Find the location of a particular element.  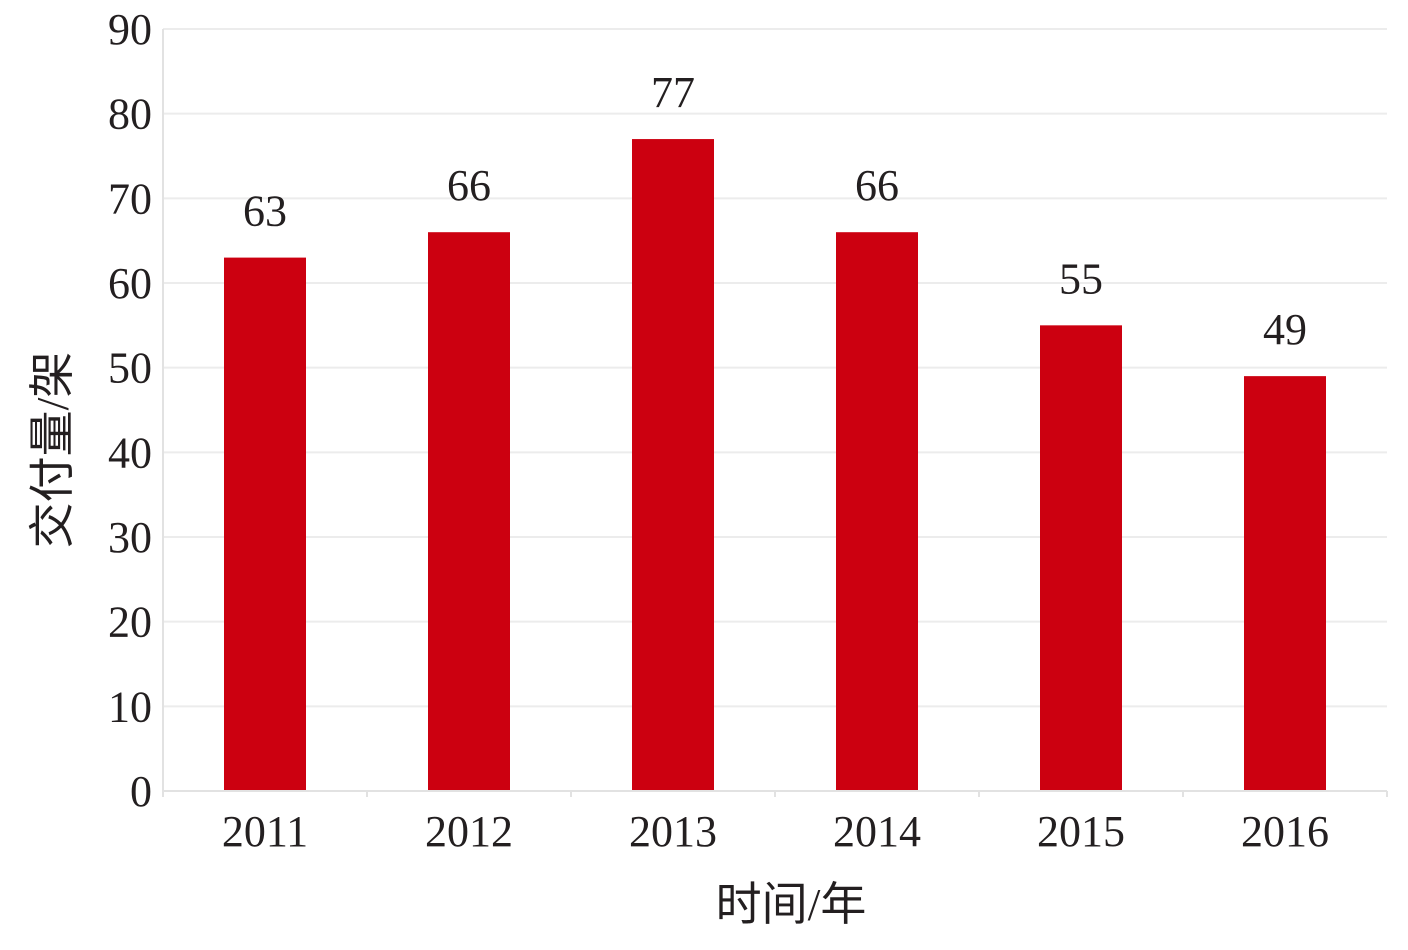

x-tick-label: 2016 is located at coordinates (1285, 831).